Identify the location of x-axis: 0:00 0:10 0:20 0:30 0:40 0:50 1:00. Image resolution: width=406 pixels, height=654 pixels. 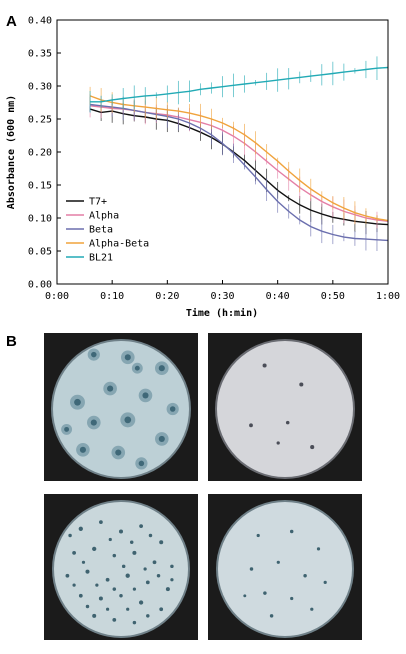
(222, 291).